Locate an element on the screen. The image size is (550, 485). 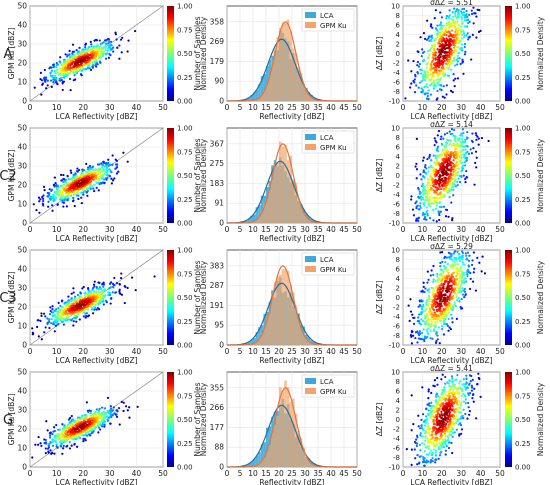
colorbar-tick-label: 0.50 is located at coordinates (523, 54).